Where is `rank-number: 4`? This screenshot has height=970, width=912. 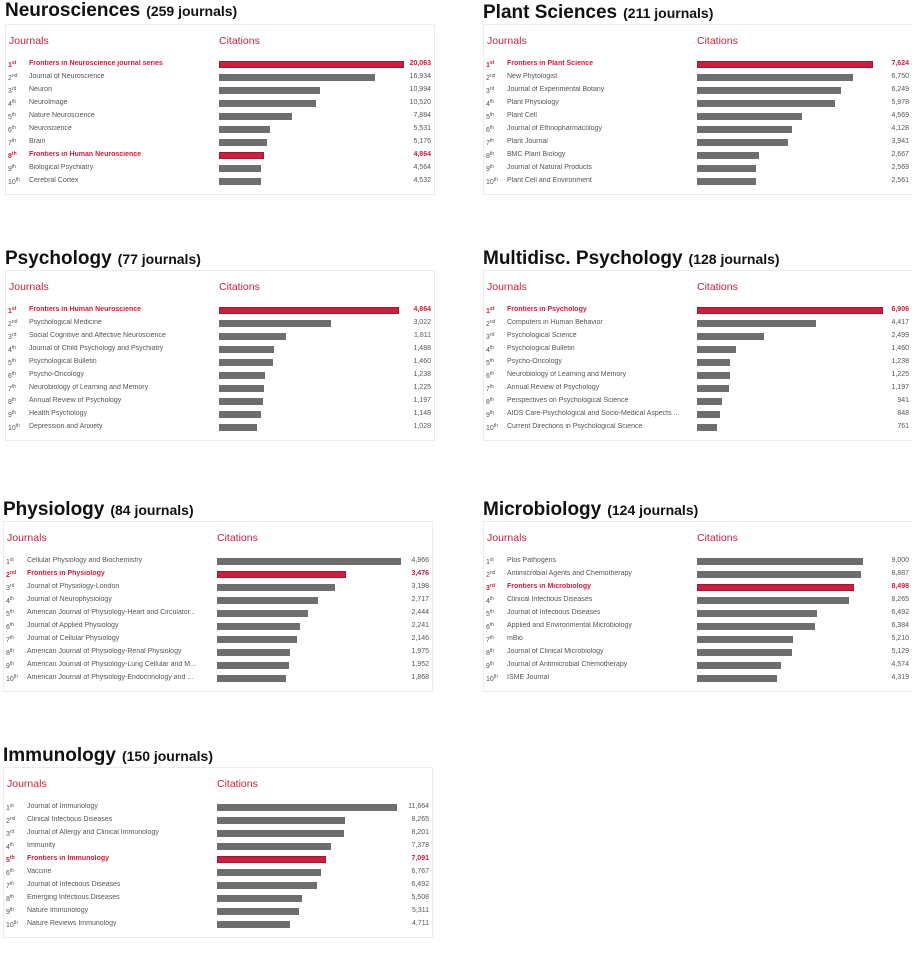 rank-number: 4 is located at coordinates (8, 601).